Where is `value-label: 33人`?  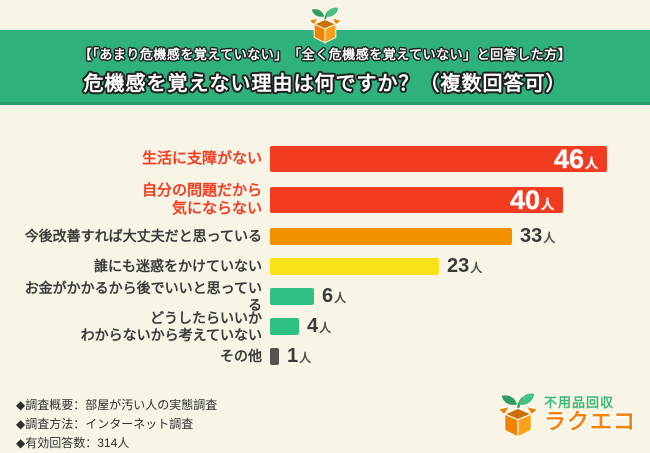
value-label: 33人 is located at coordinates (538, 236).